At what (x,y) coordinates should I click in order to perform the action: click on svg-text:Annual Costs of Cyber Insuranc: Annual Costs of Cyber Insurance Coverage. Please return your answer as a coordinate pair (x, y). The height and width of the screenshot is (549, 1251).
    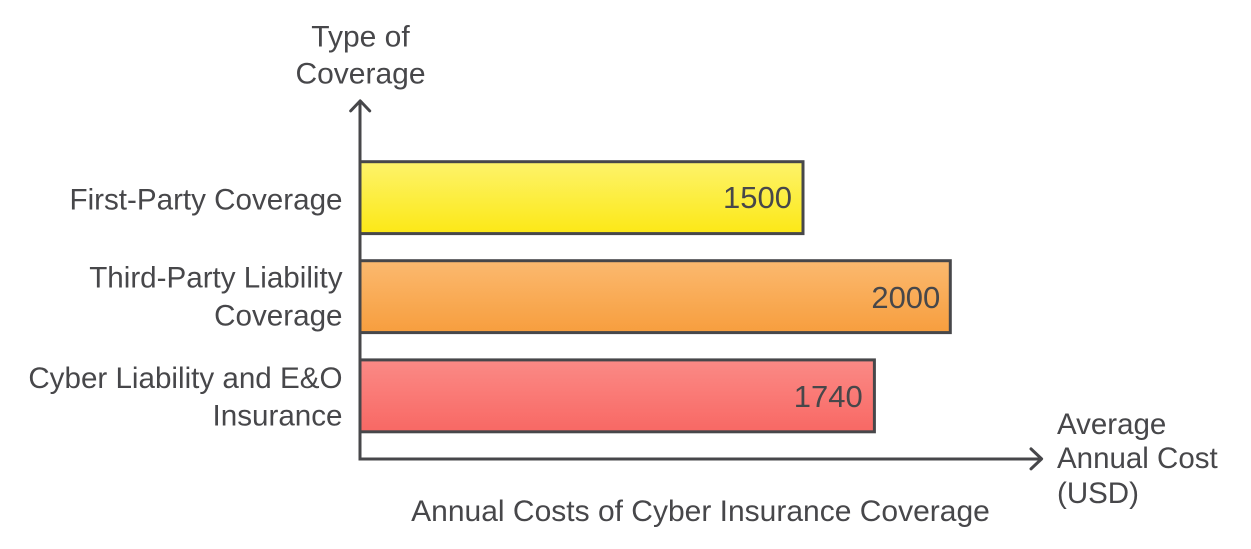
    Looking at the image, I should click on (700, 511).